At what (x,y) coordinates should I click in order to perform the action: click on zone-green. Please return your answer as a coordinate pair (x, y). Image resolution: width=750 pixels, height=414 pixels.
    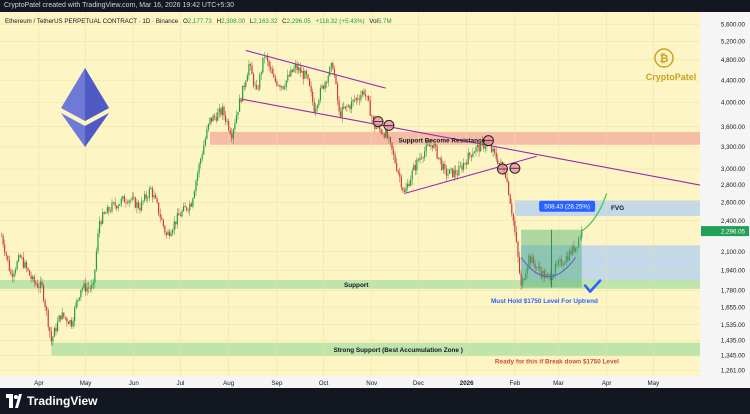
    Looking at the image, I should click on (376, 349).